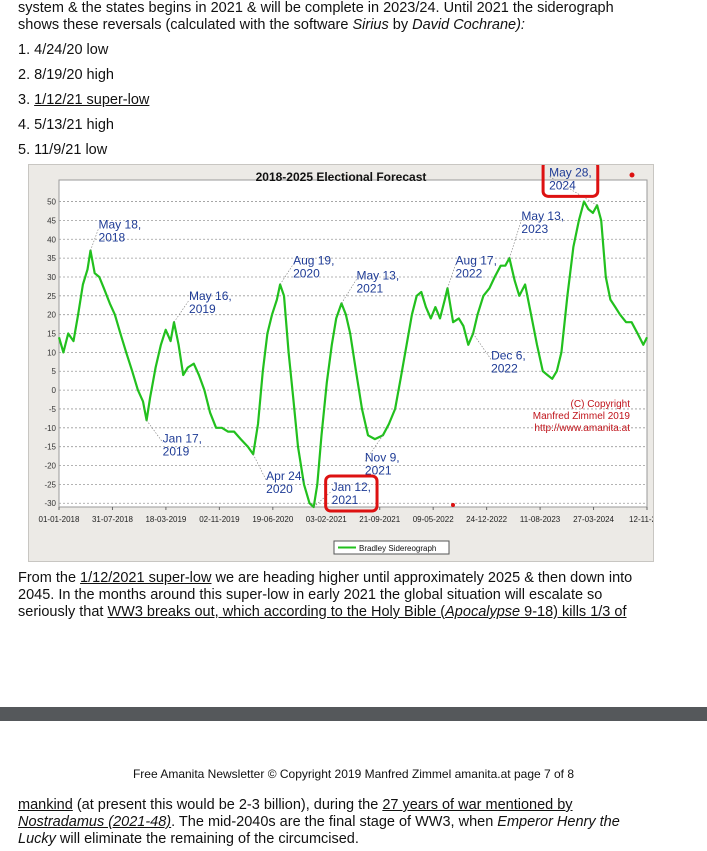 This screenshot has width=707, height=851. Describe the element at coordinates (50, 466) in the screenshot. I see `y-tick-label: -20` at that location.